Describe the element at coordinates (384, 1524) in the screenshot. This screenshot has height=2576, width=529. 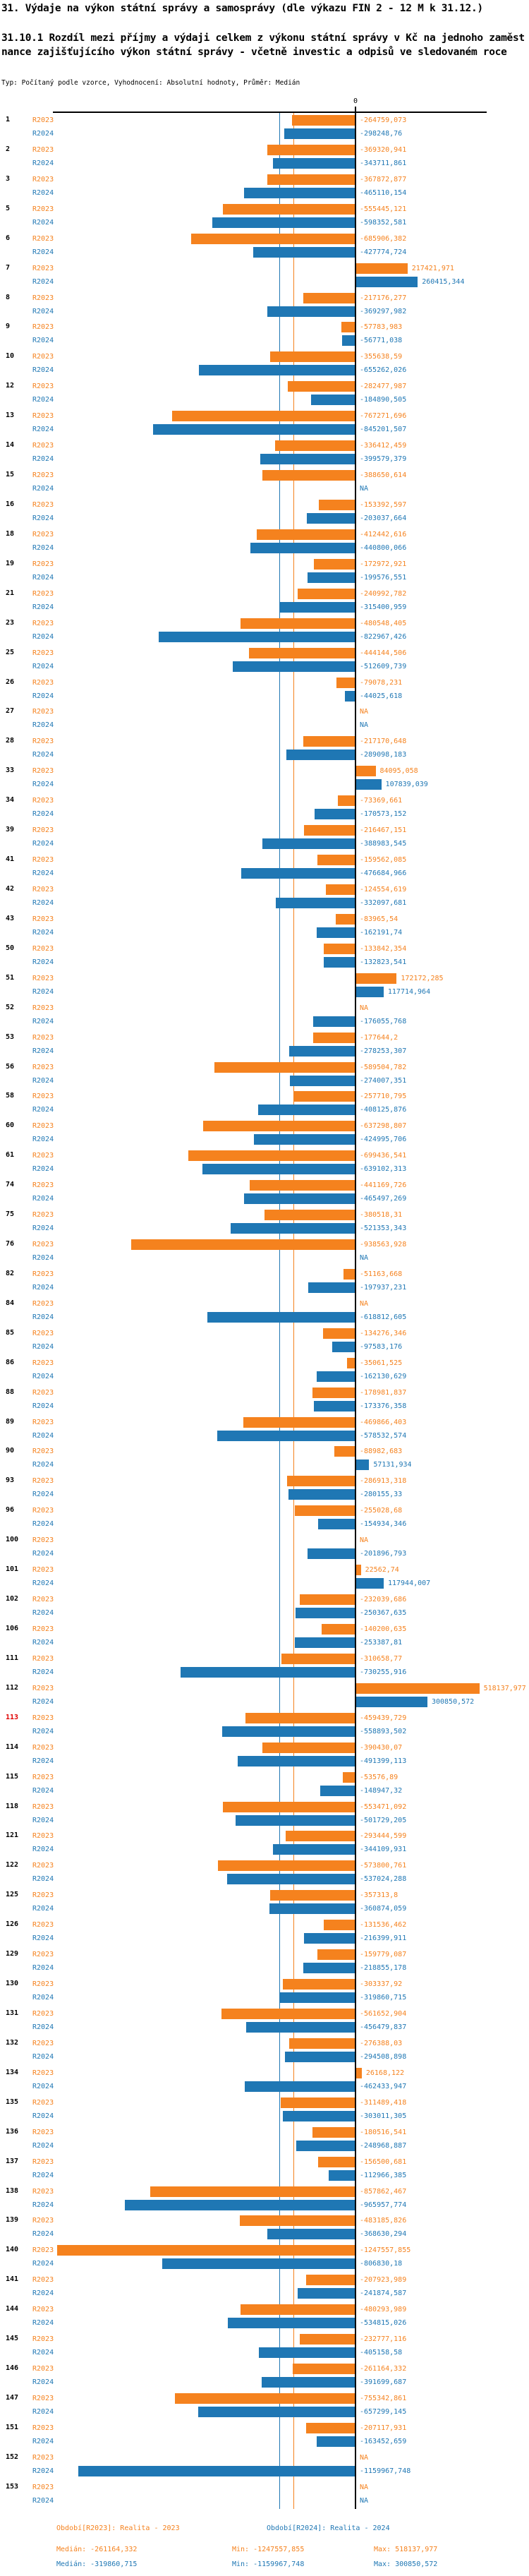
I see `value-label-r2024: -154934,346` at that location.